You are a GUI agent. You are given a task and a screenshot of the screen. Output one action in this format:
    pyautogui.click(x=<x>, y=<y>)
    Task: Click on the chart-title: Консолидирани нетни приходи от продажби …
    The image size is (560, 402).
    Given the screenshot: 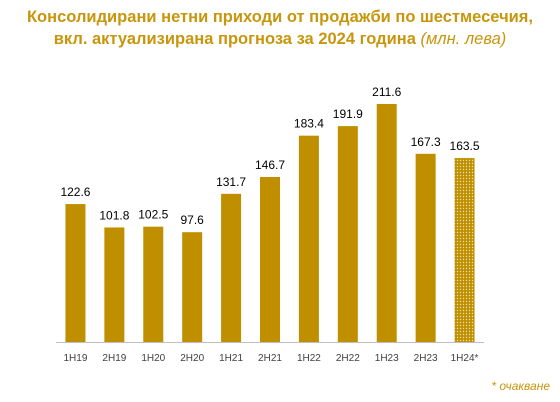 What is the action you would take?
    pyautogui.click(x=280, y=28)
    